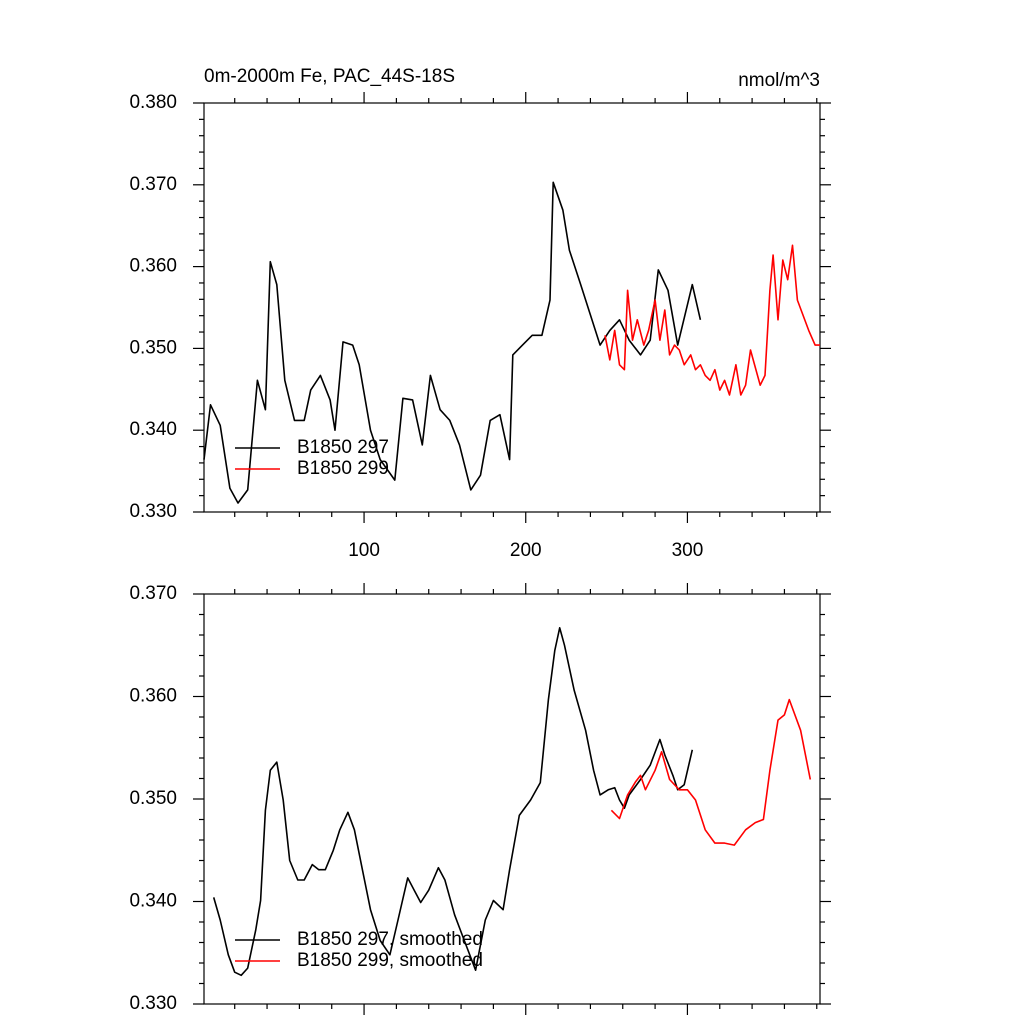 The width and height of the screenshot is (1024, 1024). I want to click on legend-label: B1850 299, so click(343, 468).